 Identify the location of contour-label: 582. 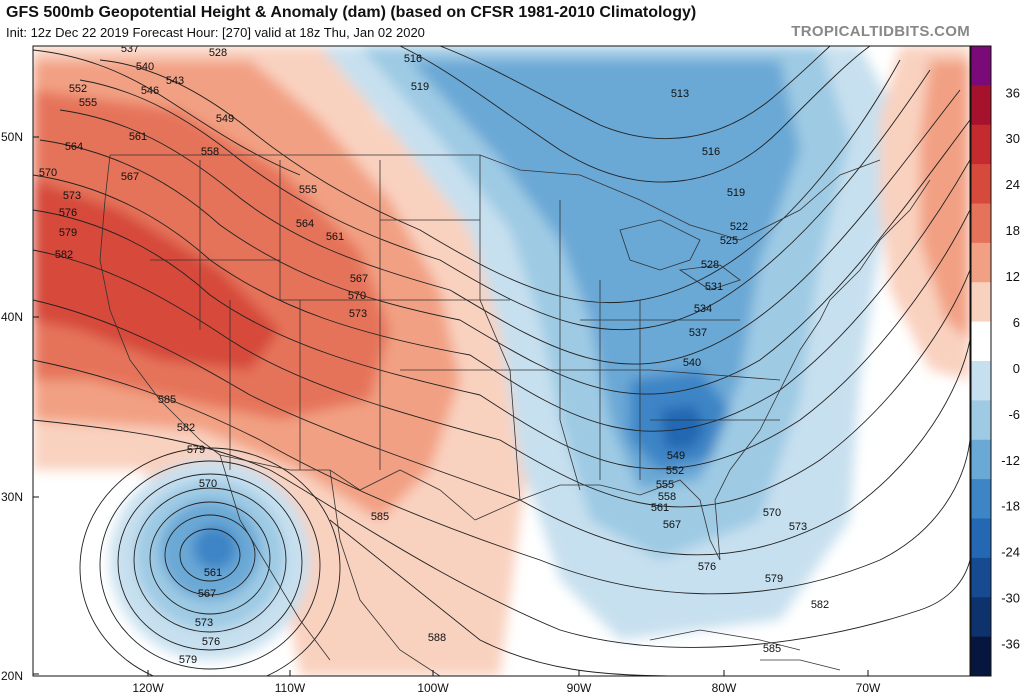
(186, 428).